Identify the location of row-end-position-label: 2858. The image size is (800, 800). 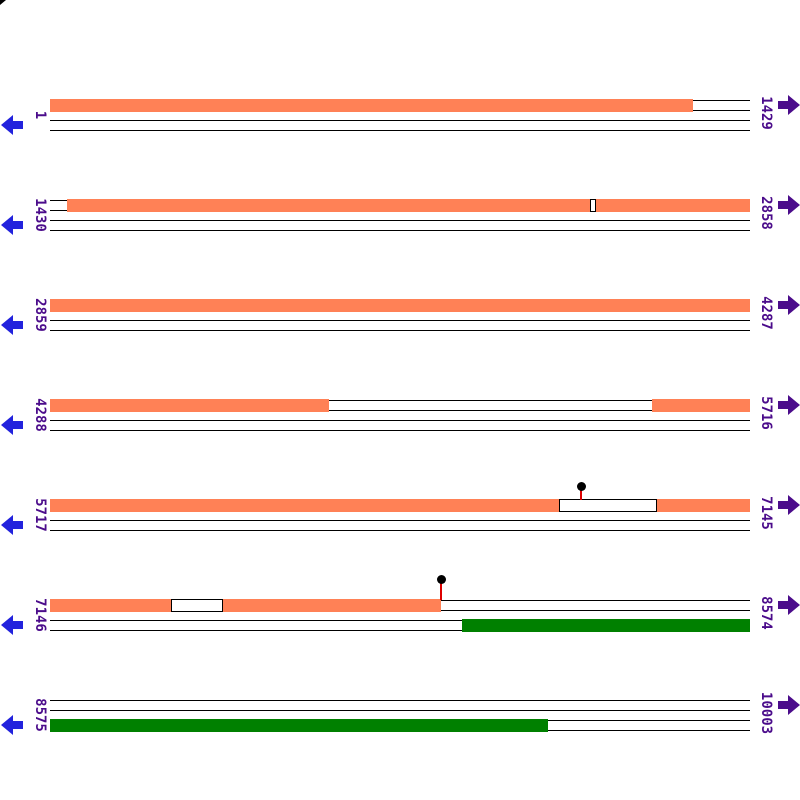
(766, 213).